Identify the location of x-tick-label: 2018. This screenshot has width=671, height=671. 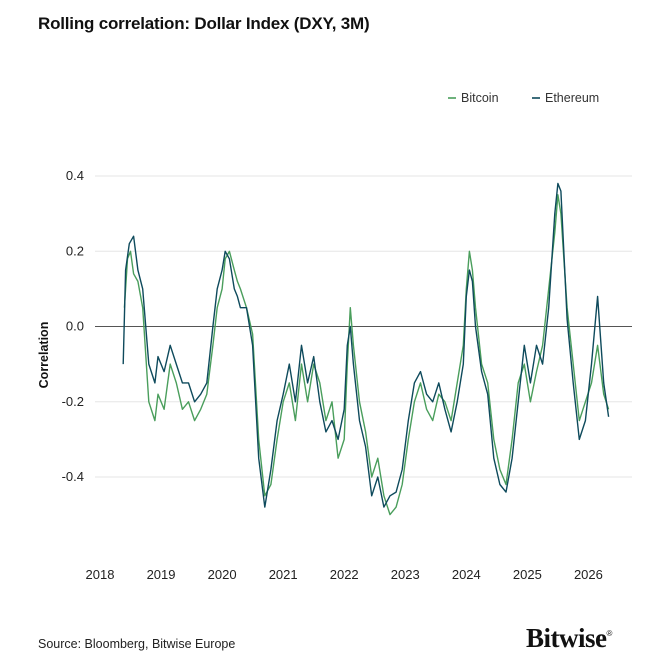
(100, 574).